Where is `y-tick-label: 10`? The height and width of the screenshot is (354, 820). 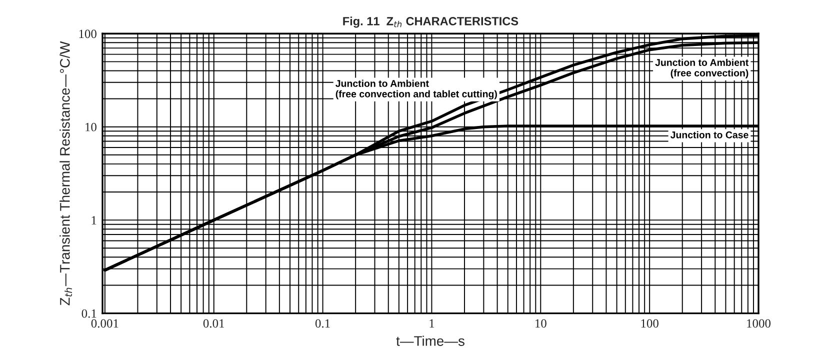 y-tick-label: 10 is located at coordinates (91, 127).